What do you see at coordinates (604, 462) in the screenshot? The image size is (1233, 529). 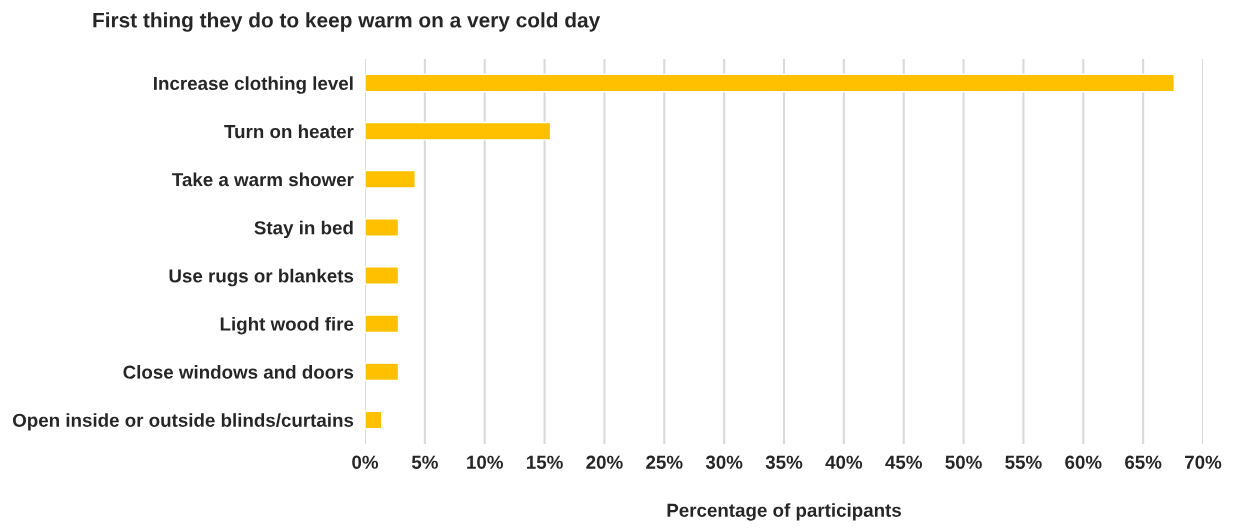 I see `x-tick-label: 20%` at bounding box center [604, 462].